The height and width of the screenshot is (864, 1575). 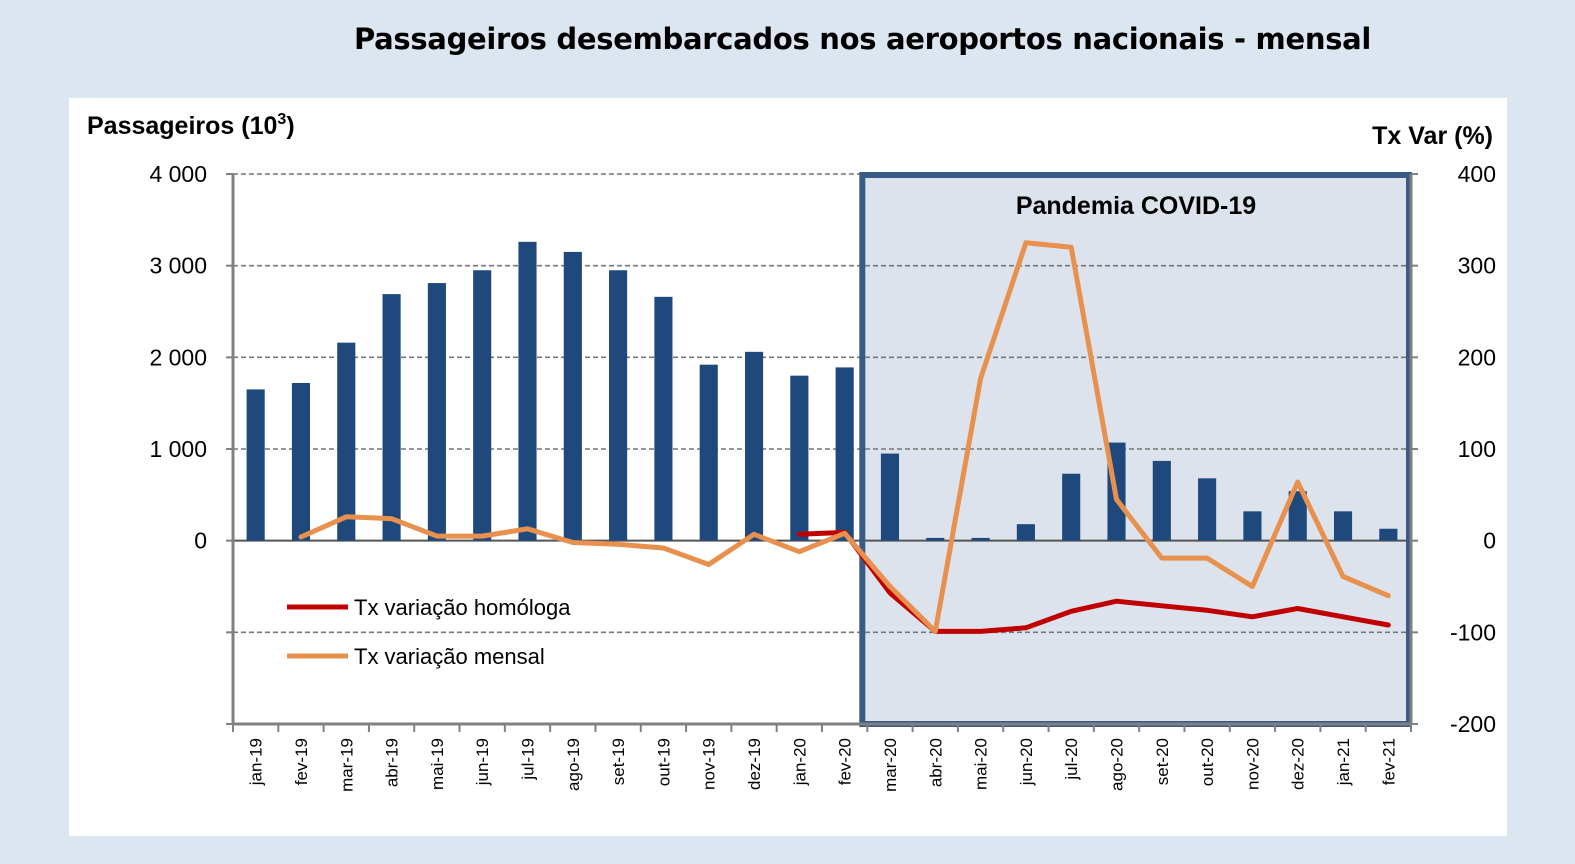 I want to click on right-tick-label: 200, so click(x=1477, y=357).